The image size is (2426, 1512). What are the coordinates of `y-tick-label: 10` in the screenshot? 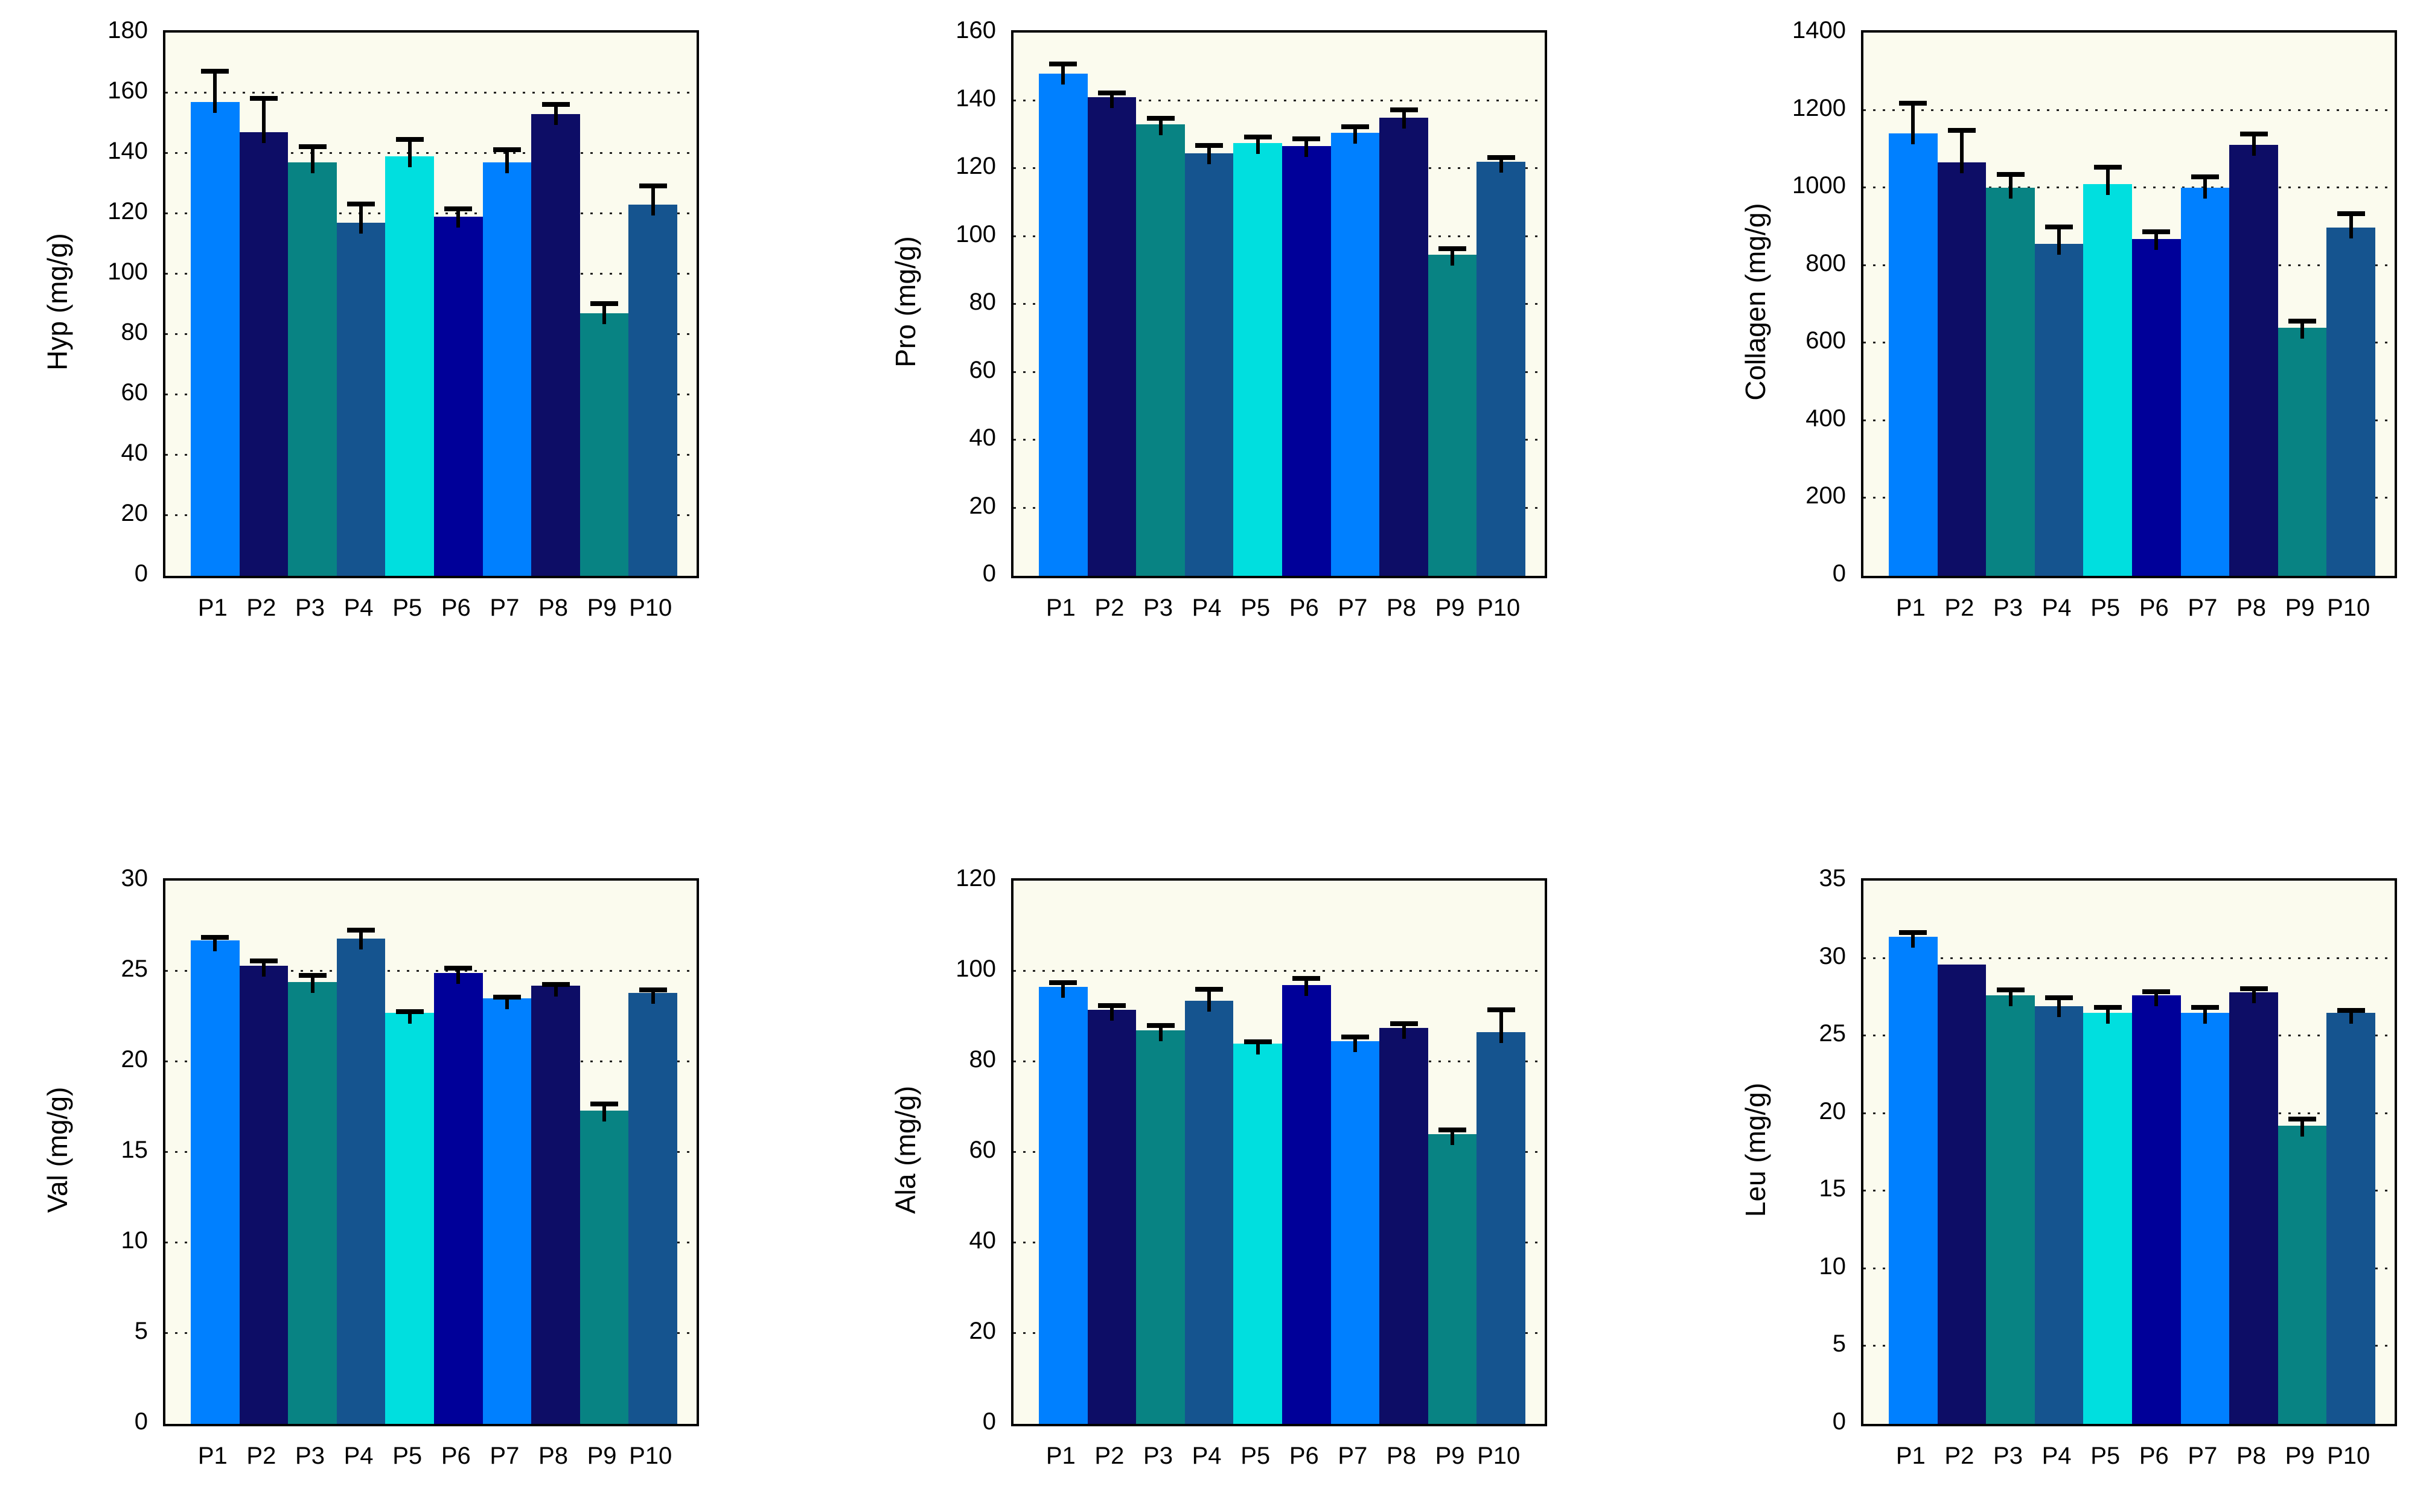 It's located at (134, 1240).